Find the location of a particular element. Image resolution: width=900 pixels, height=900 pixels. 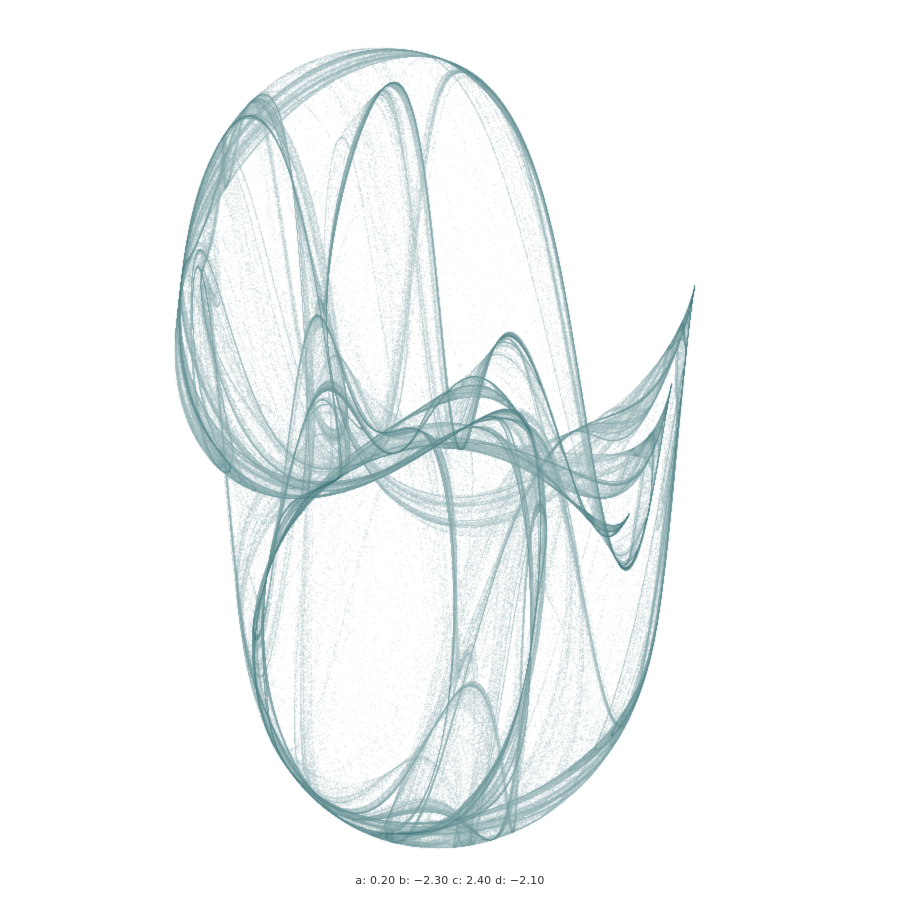

param-a-value: 0.20 is located at coordinates (382, 880).